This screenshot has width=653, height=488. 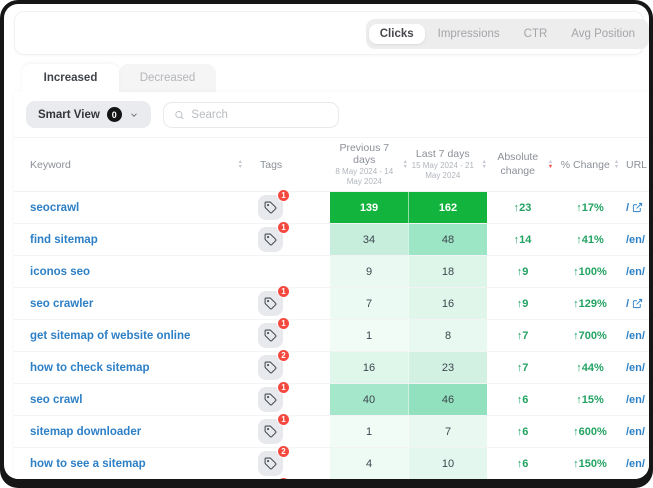 What do you see at coordinates (447, 463) in the screenshot?
I see `last-7-days-value: 10` at bounding box center [447, 463].